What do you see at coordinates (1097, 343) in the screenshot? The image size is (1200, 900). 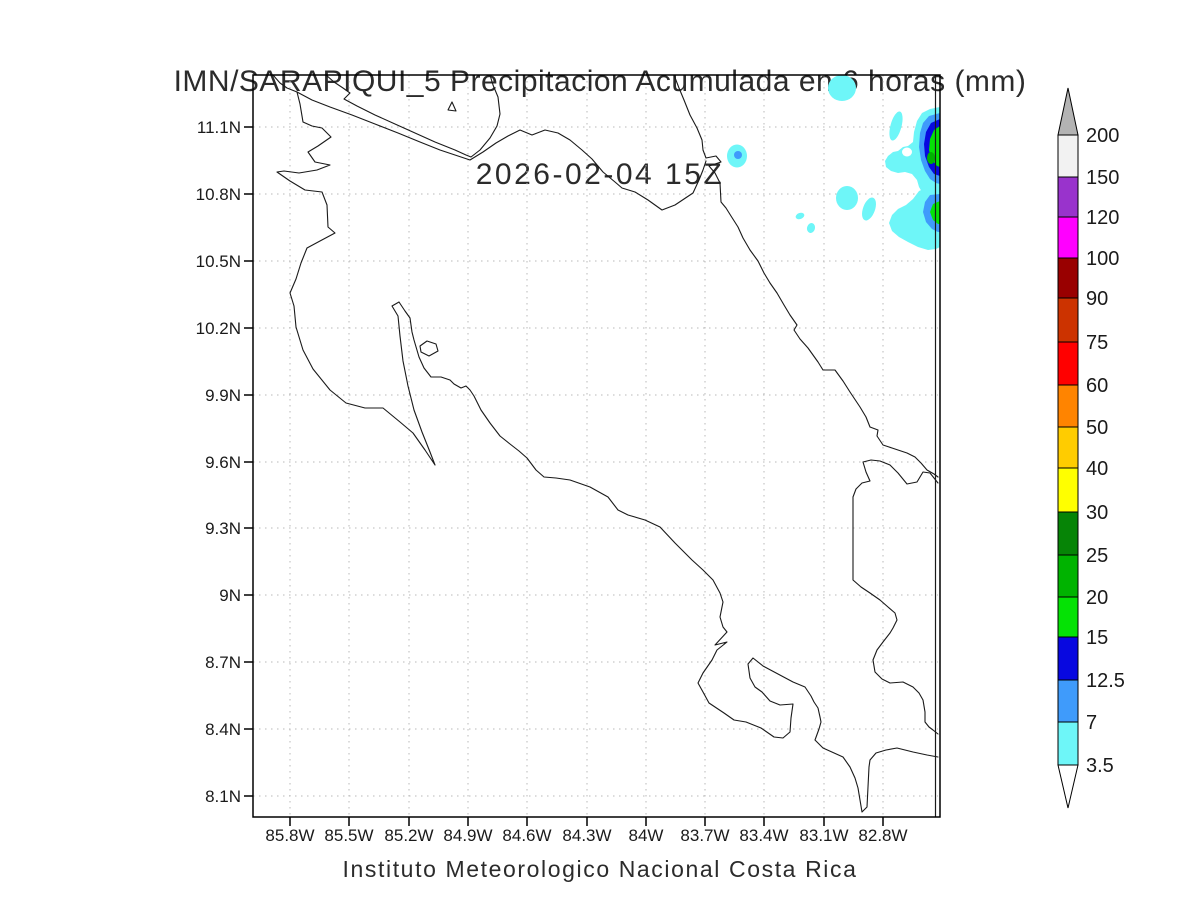 I see `colorbar-label: 75` at bounding box center [1097, 343].